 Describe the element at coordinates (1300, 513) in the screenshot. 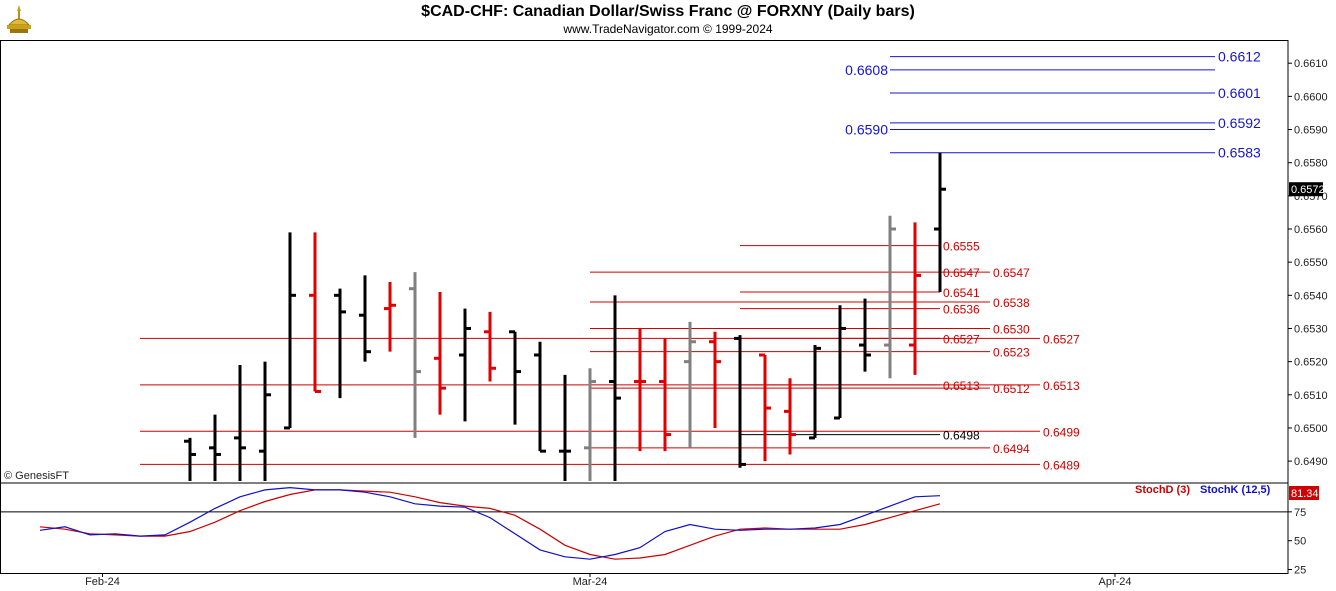

I see `stoch-y-tick-label: 75` at that location.